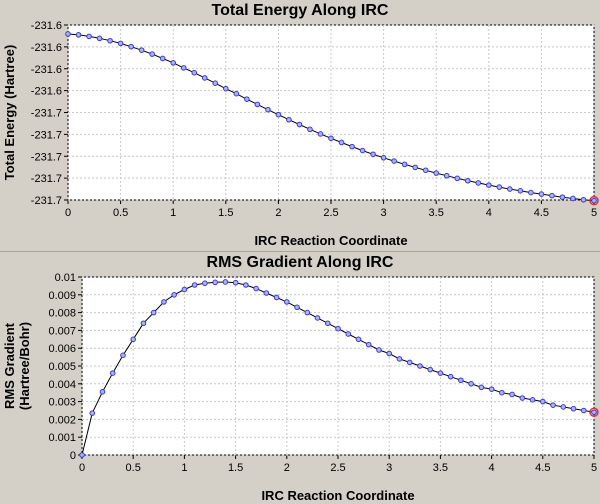 Image resolution: width=600 pixels, height=504 pixels. What do you see at coordinates (62, 349) in the screenshot?
I see `y-tick-label: 0.006` at bounding box center [62, 349].